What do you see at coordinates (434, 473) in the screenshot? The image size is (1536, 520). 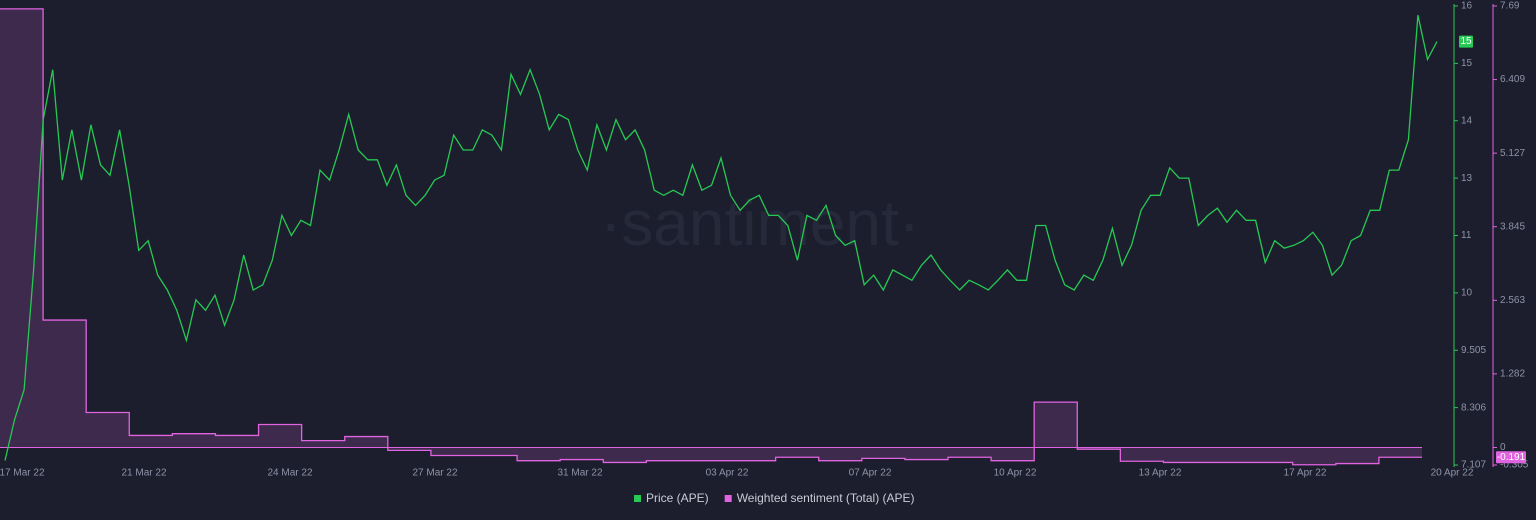 I see `x-tick-label: 27 Mar 22` at bounding box center [434, 473].